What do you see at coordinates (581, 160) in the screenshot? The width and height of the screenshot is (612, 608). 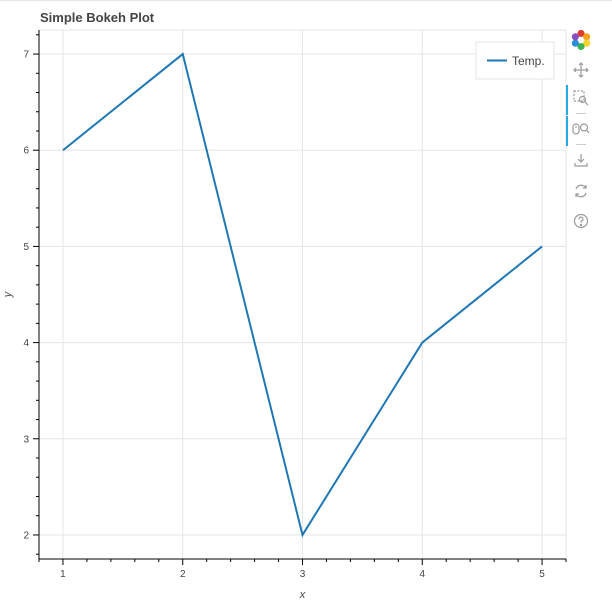 I see `save-icon` at bounding box center [581, 160].